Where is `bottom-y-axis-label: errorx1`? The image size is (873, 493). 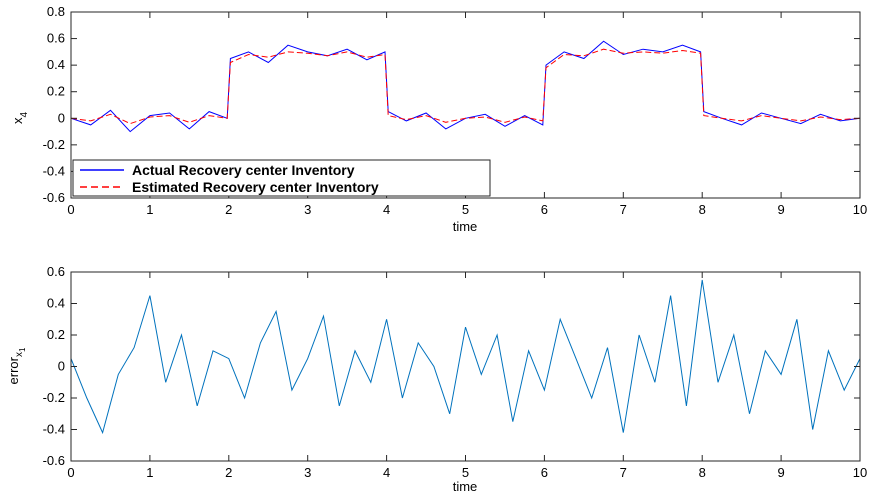
bottom-y-axis-label: errorx1 is located at coordinates (16, 365).